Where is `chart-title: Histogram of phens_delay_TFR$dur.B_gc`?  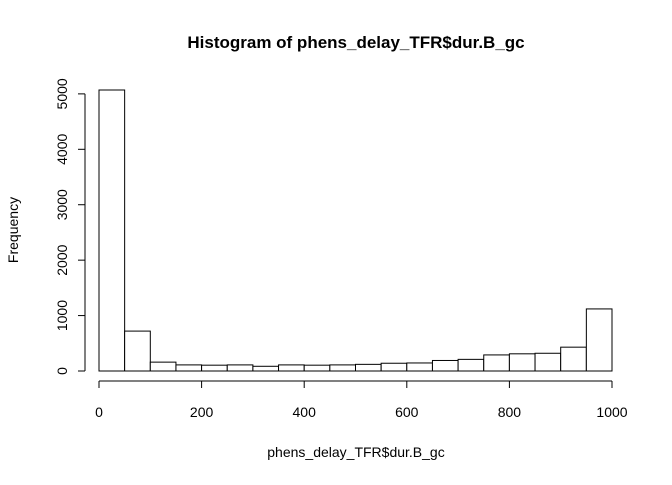 chart-title: Histogram of phens_delay_TFR$dur.B_gc is located at coordinates (355, 42).